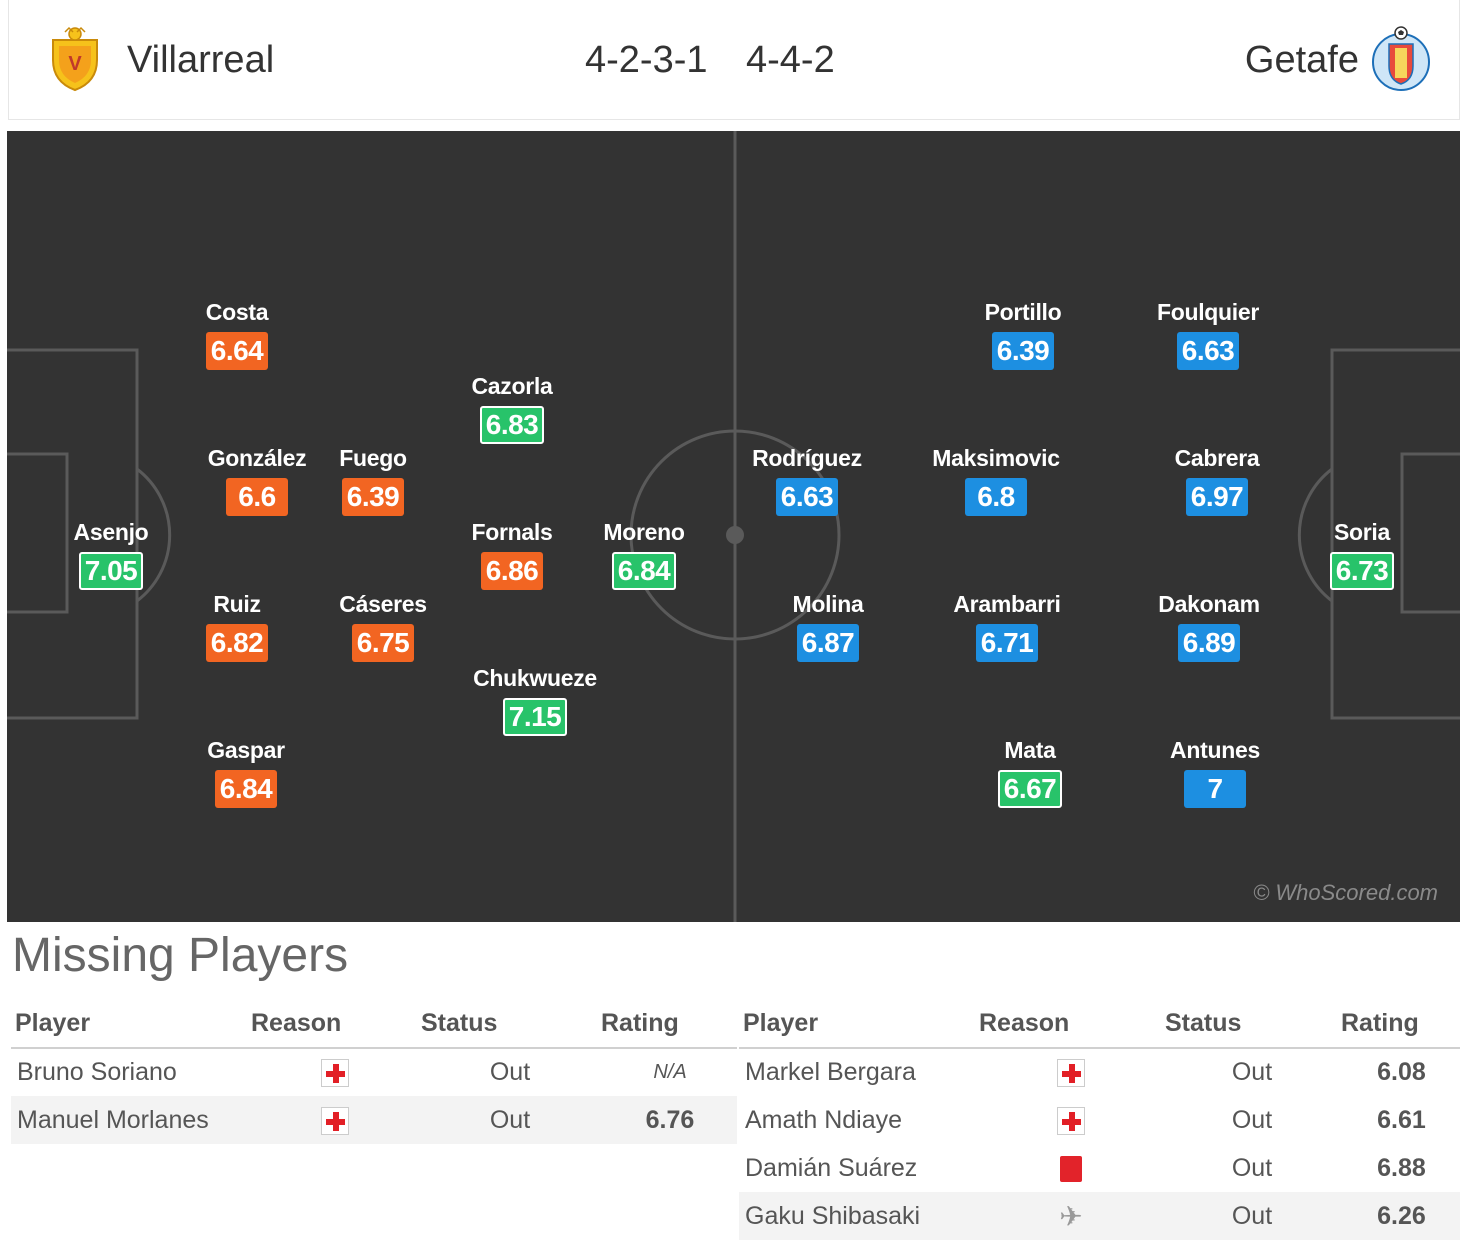 This screenshot has height=1255, width=1460. I want to click on player-asenjo: Asenjo 7.05, so click(111, 554).